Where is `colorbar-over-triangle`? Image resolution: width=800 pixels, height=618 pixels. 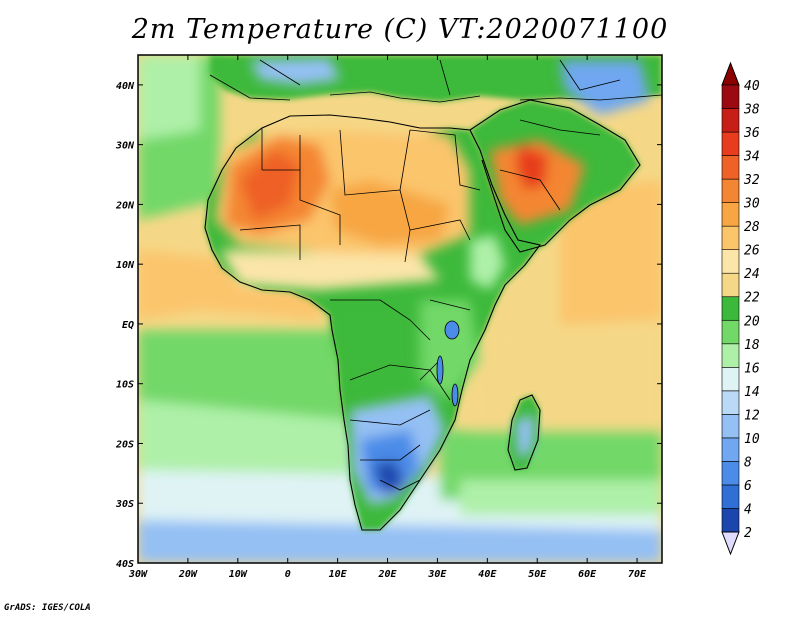 colorbar-over-triangle is located at coordinates (730, 73).